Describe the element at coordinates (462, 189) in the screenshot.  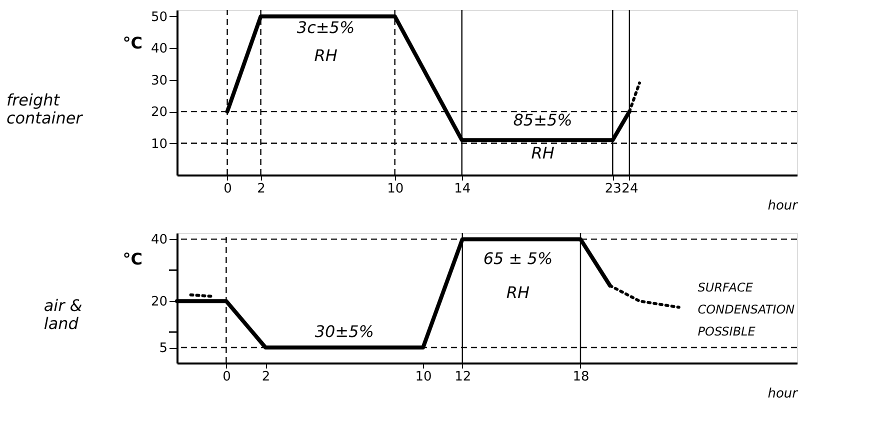
I see `x-tick-label: 14` at that location.